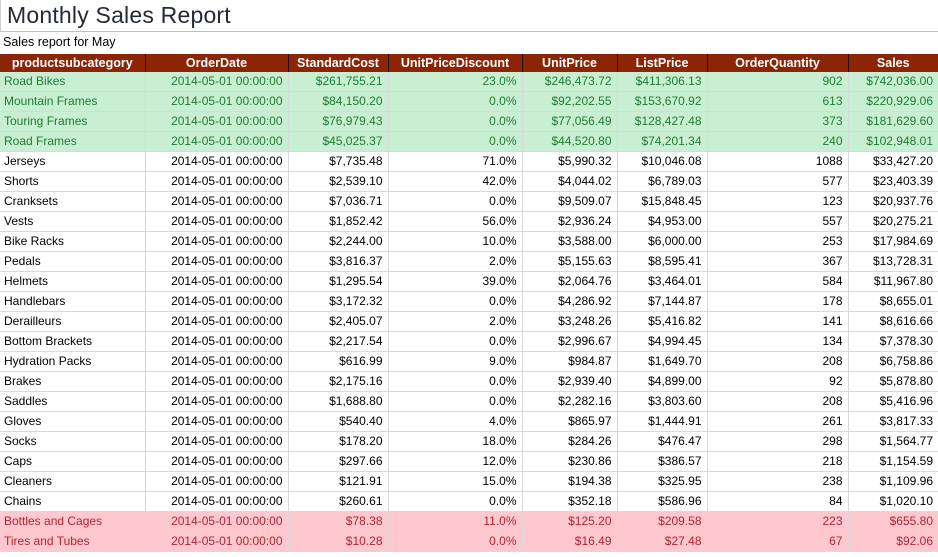  What do you see at coordinates (73, 341) in the screenshot?
I see `cell-productsubcategory: Bottom Brackets` at bounding box center [73, 341].